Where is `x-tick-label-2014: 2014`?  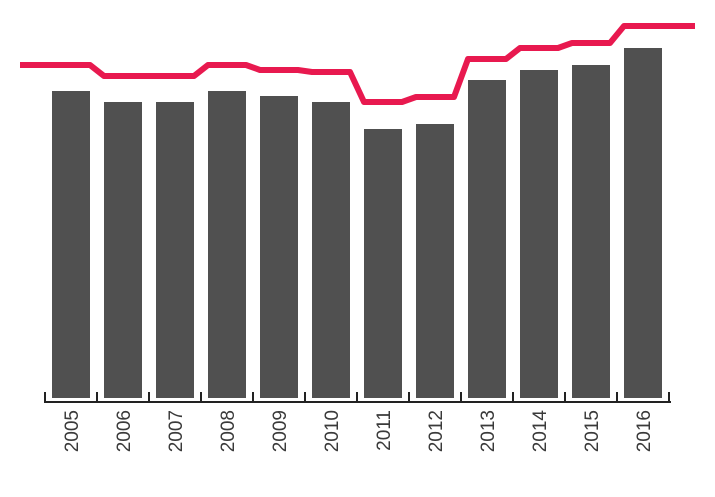
x-tick-label-2014: 2014 is located at coordinates (540, 431).